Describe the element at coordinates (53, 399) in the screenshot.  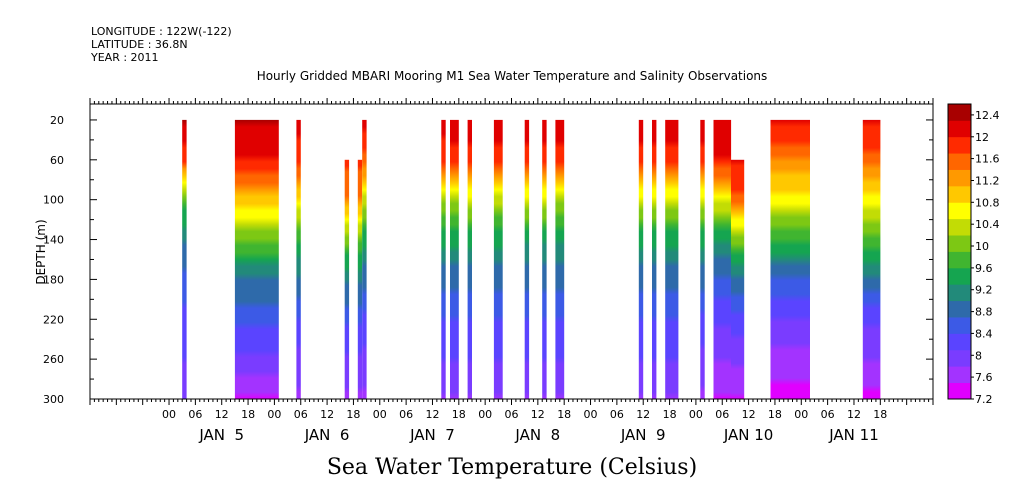
I see `y-tick-label: 300` at that location.